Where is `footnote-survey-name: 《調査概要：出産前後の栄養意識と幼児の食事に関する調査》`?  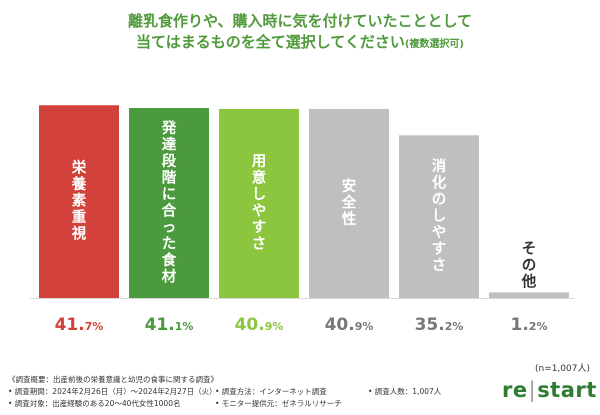
footnote-survey-name: 《調査概要：出産前後の栄養意識と幼児の食事に関する調査》 is located at coordinates (113, 379).